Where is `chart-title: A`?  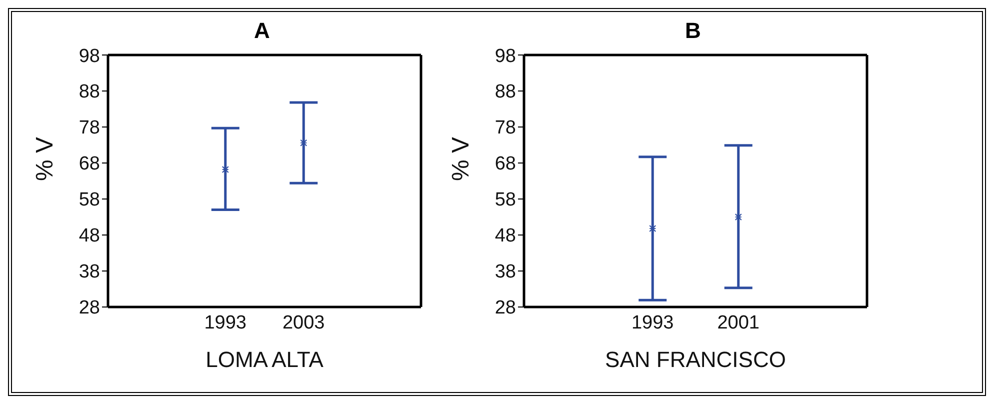 chart-title: A is located at coordinates (262, 31).